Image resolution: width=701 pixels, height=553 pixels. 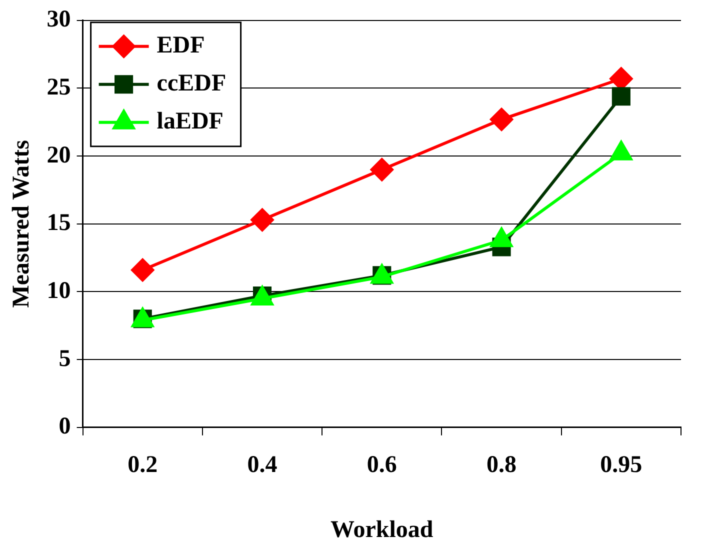 I want to click on x-tick-label: 0.95, so click(x=621, y=465).